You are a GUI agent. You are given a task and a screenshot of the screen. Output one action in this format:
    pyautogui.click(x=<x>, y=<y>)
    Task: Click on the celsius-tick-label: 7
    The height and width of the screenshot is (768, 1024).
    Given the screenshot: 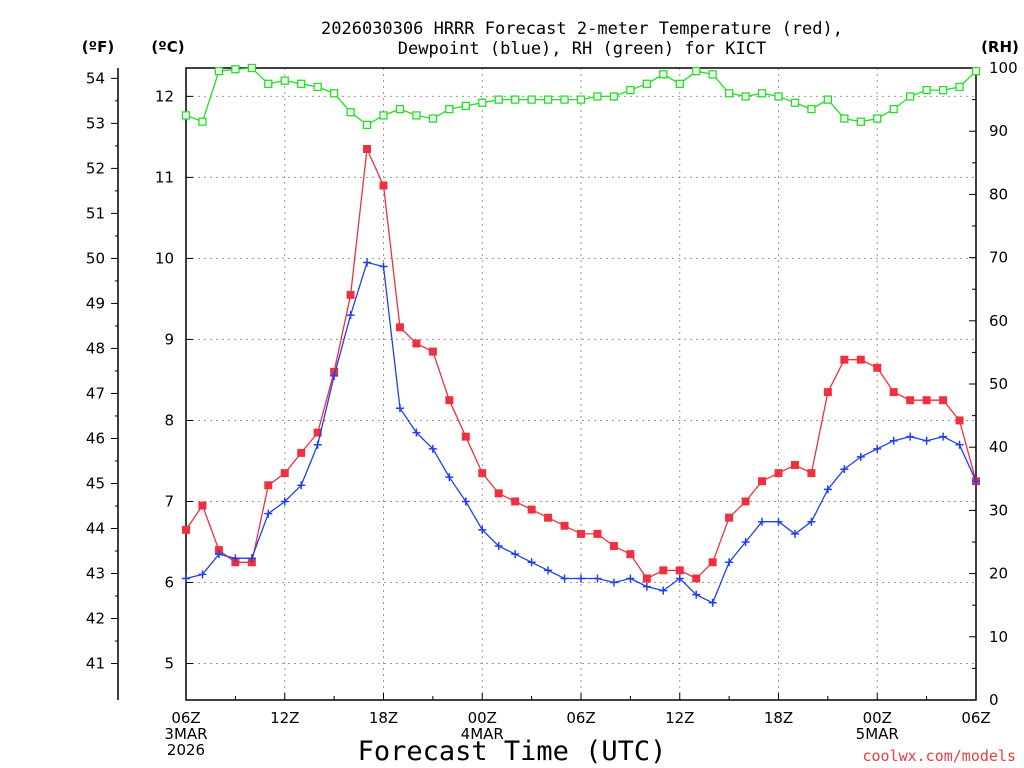 What is the action you would take?
    pyautogui.click(x=169, y=501)
    